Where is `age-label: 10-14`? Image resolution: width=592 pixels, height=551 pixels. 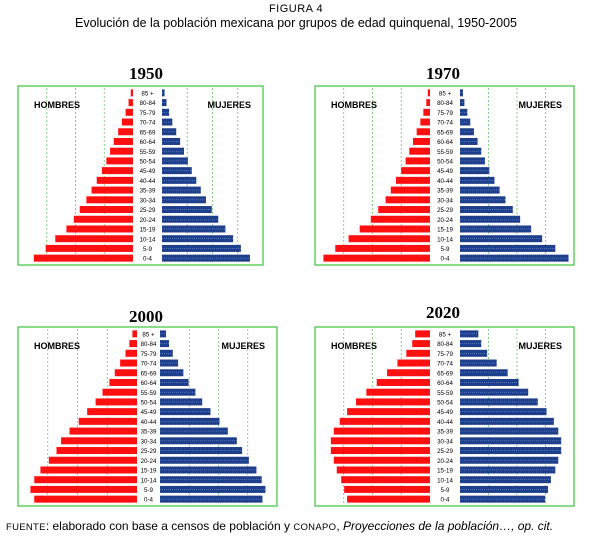
age-label: 10-14 is located at coordinates (149, 480).